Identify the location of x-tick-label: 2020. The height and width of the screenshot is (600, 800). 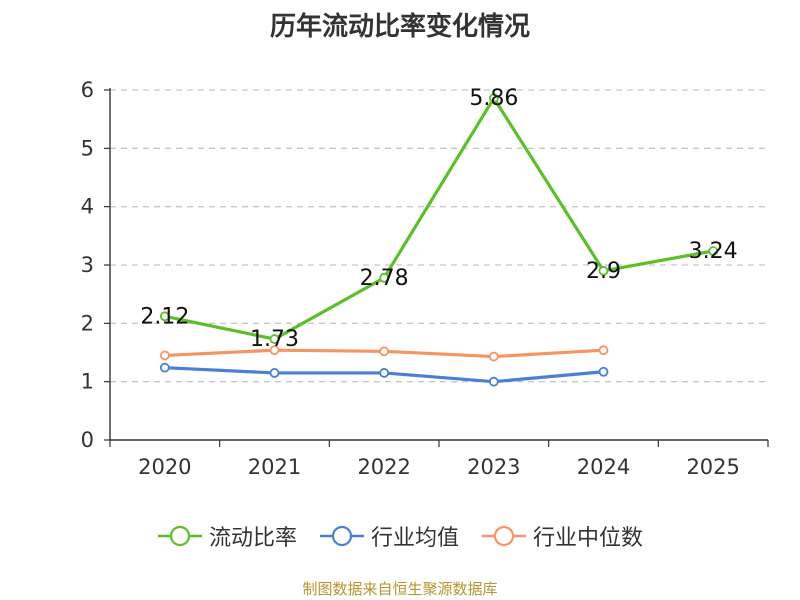
(164, 467).